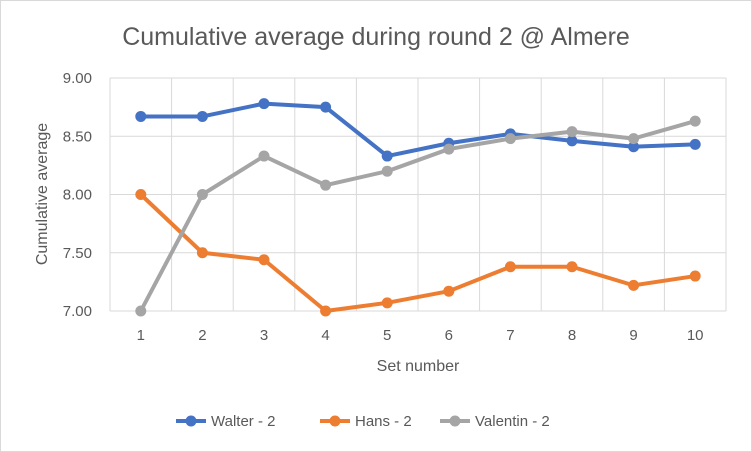 This screenshot has width=752, height=452. I want to click on y-tick-label: 9.00, so click(77, 78).